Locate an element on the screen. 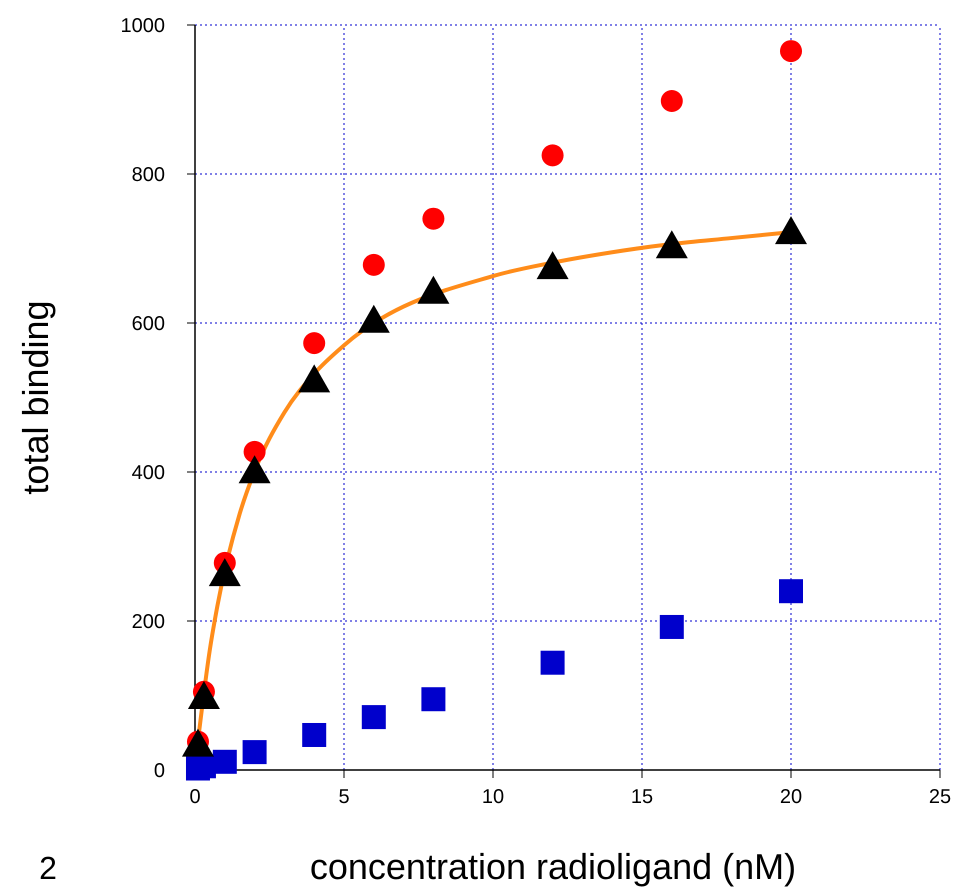  x-tick-label: 15 is located at coordinates (642, 797).